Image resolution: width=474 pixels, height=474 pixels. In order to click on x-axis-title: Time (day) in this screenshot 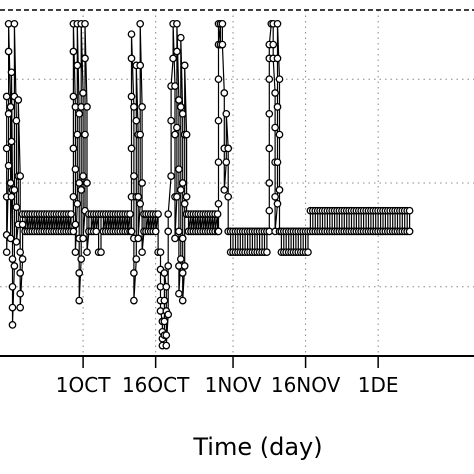, I will do `click(257, 447)`.